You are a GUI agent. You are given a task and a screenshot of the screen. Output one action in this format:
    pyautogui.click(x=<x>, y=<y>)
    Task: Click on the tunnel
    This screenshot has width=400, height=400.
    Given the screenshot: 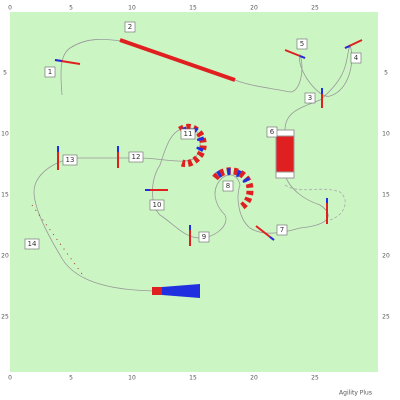 What is the action you would take?
    pyautogui.click(x=285, y=155)
    